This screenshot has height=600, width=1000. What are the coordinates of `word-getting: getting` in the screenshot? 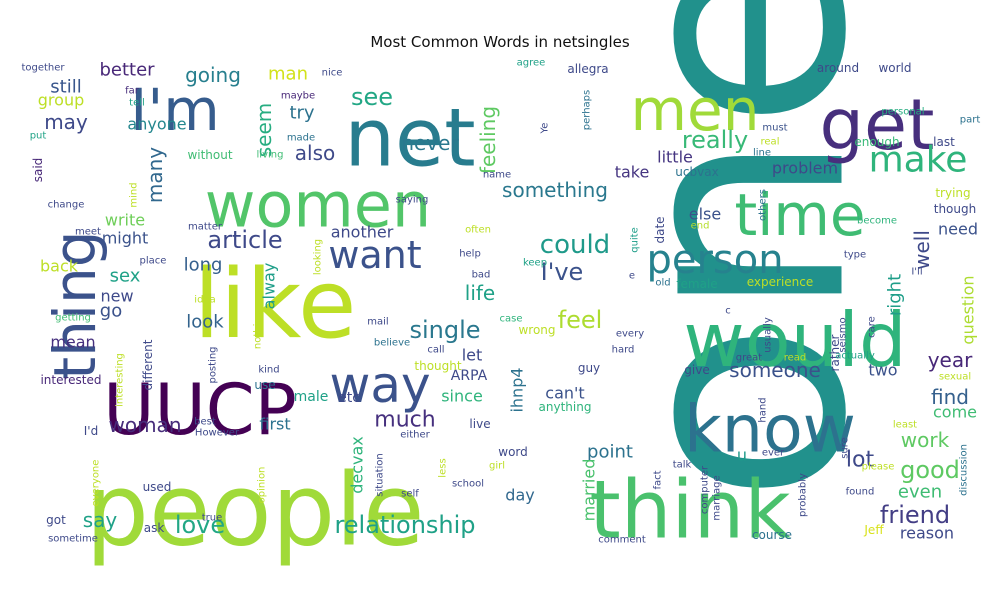 It's located at (73, 318).